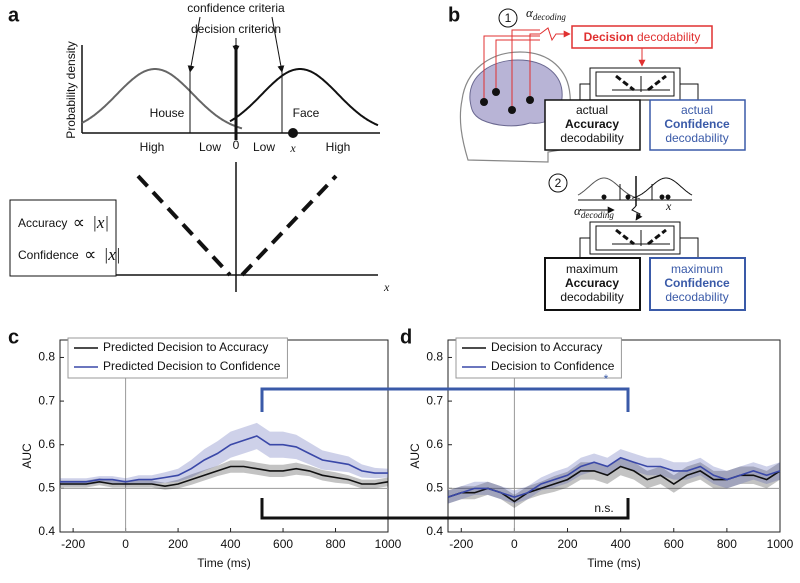 The height and width of the screenshot is (583, 800). I want to click on brackets: * n.s., so click(445, 446).